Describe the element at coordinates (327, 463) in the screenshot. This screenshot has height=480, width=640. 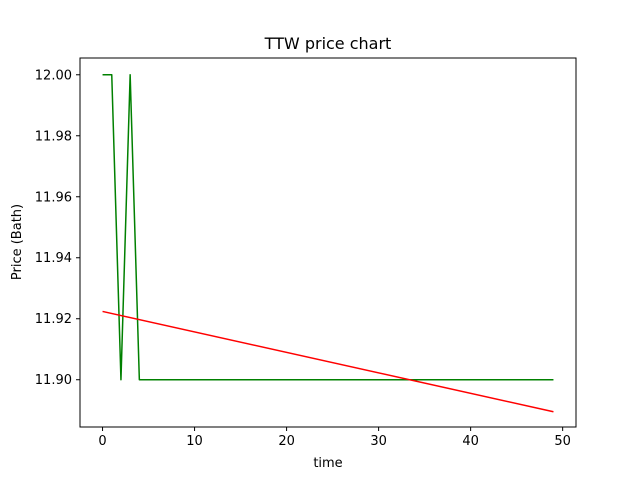
I see `x-axis-label: time` at that location.